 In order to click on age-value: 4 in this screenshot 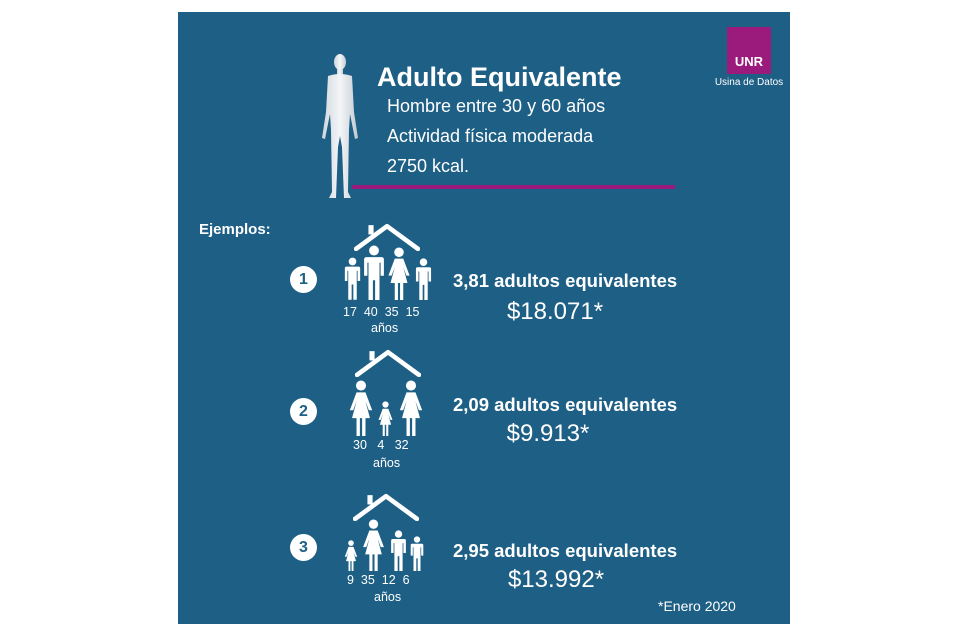, I will do `click(381, 445)`.